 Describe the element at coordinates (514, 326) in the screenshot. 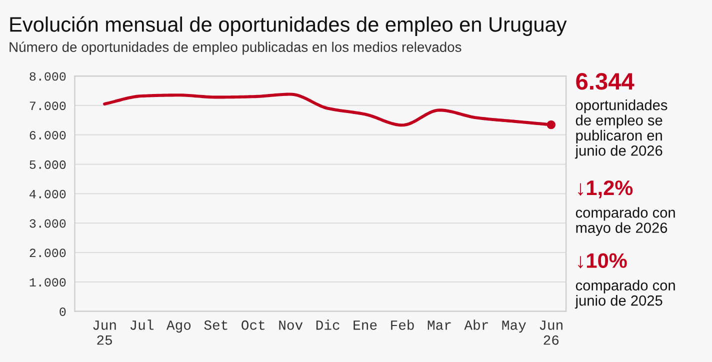

I see `x-tick-label: May` at that location.